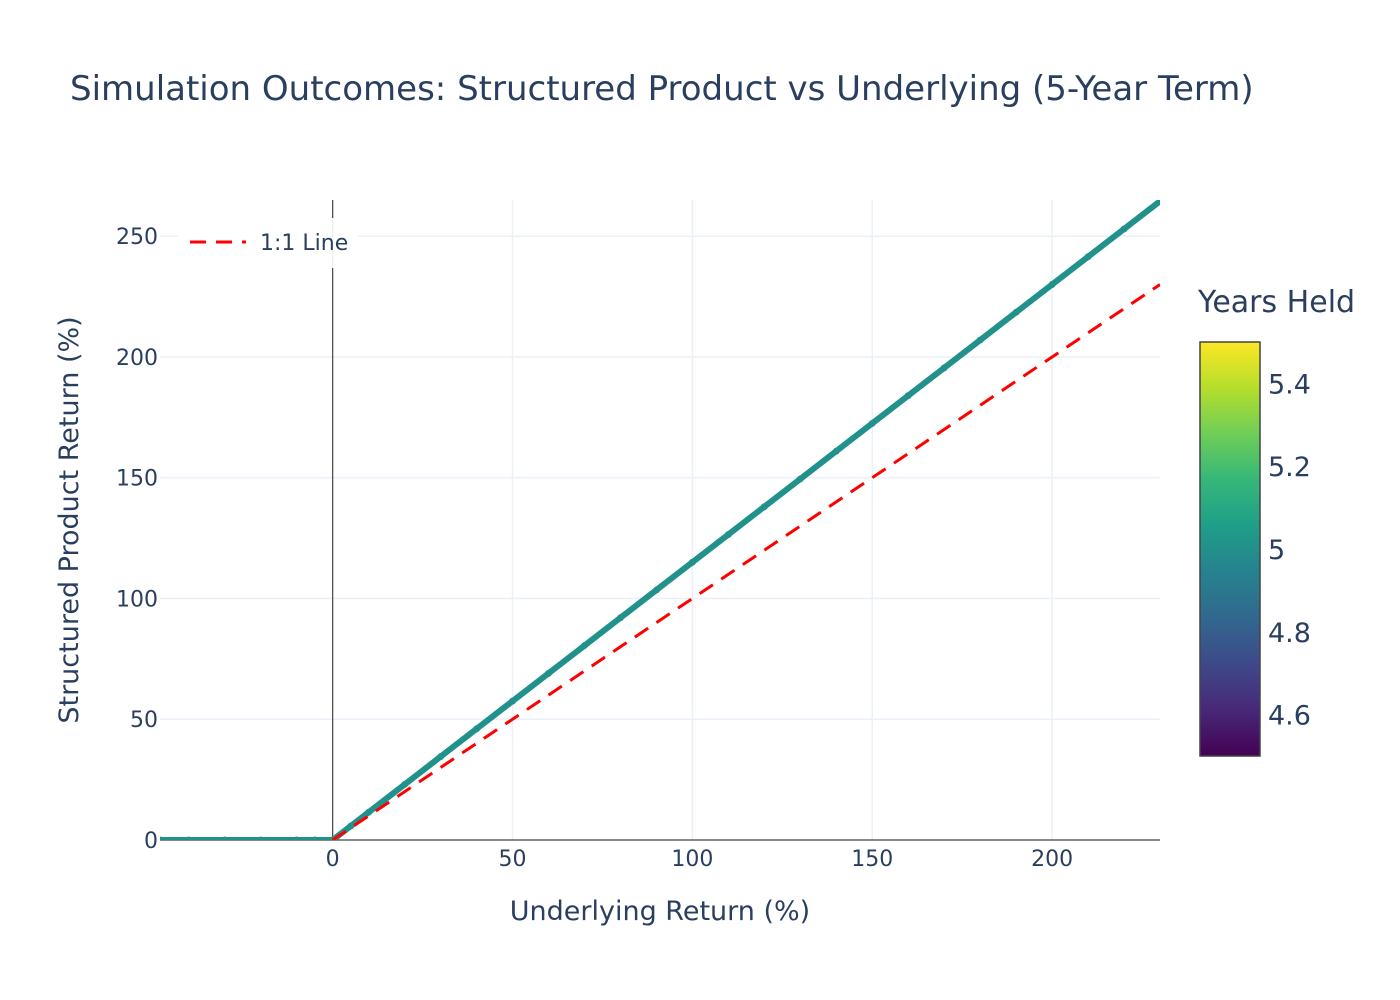 The height and width of the screenshot is (1000, 1400). What do you see at coordinates (1289, 633) in the screenshot?
I see `colorbar-tick-label-4.8: 4.8` at bounding box center [1289, 633].